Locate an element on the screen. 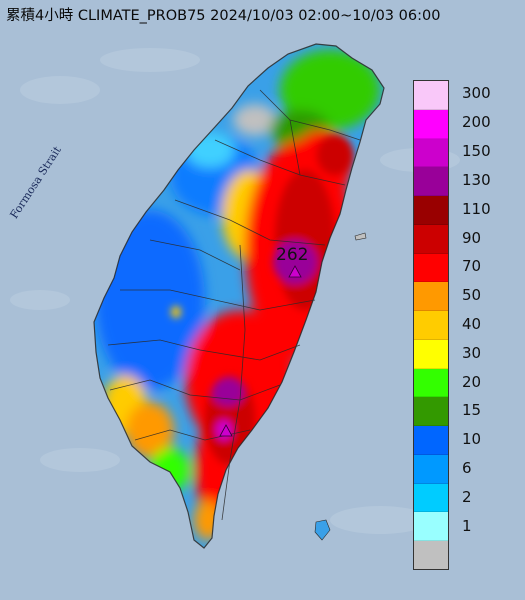  legend-label: 50 is located at coordinates (472, 295).